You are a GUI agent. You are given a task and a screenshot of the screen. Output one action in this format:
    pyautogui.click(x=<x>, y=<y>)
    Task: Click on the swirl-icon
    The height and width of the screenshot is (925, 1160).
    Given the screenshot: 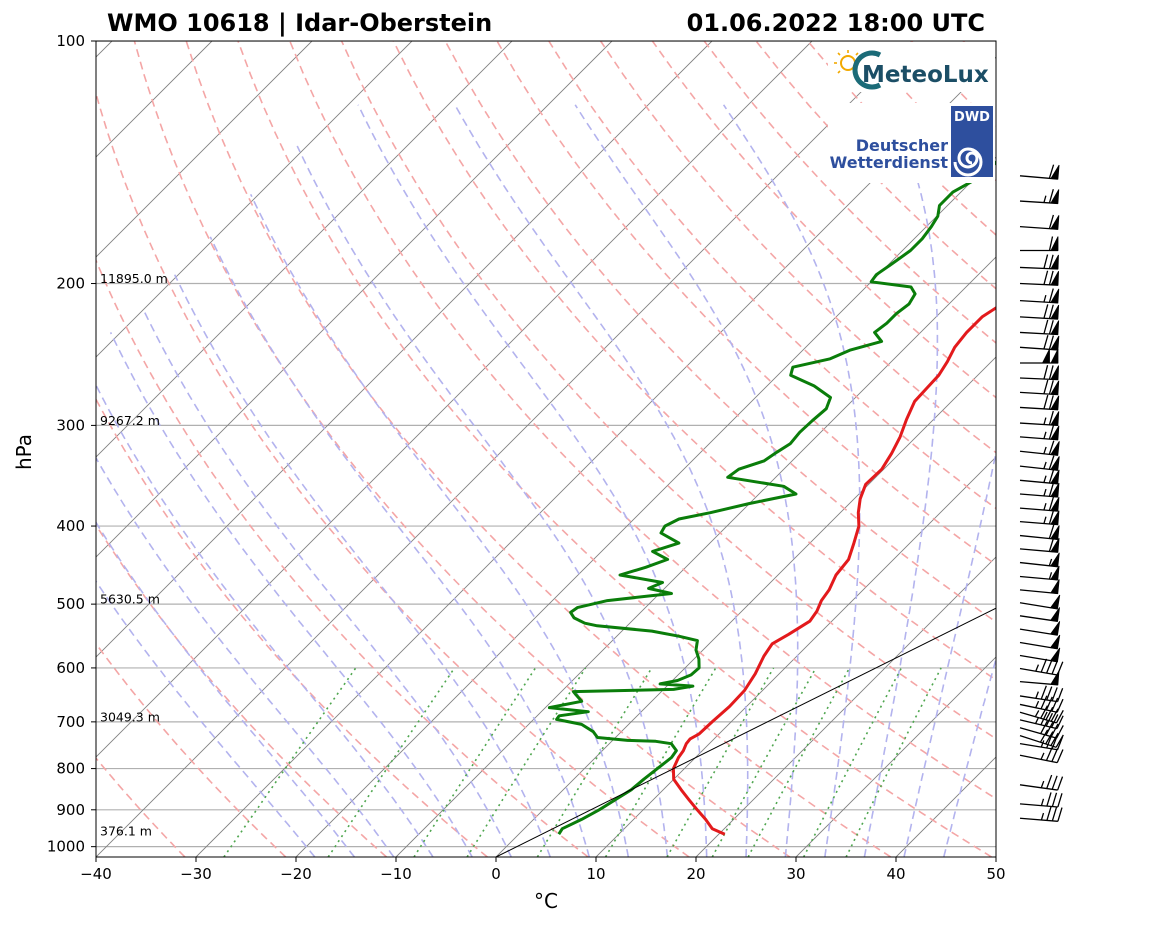 What is the action you would take?
    pyautogui.click(x=968, y=162)
    